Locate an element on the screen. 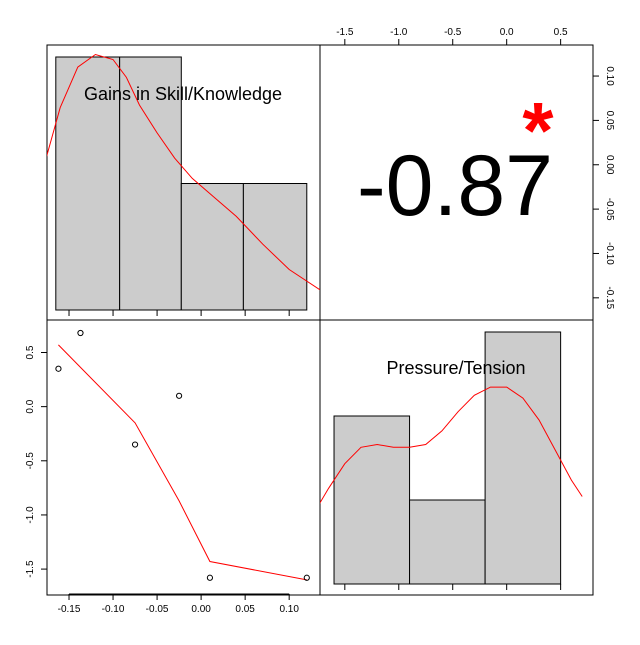  variable-label-pressure: Pressure/Tension is located at coordinates (455, 368).